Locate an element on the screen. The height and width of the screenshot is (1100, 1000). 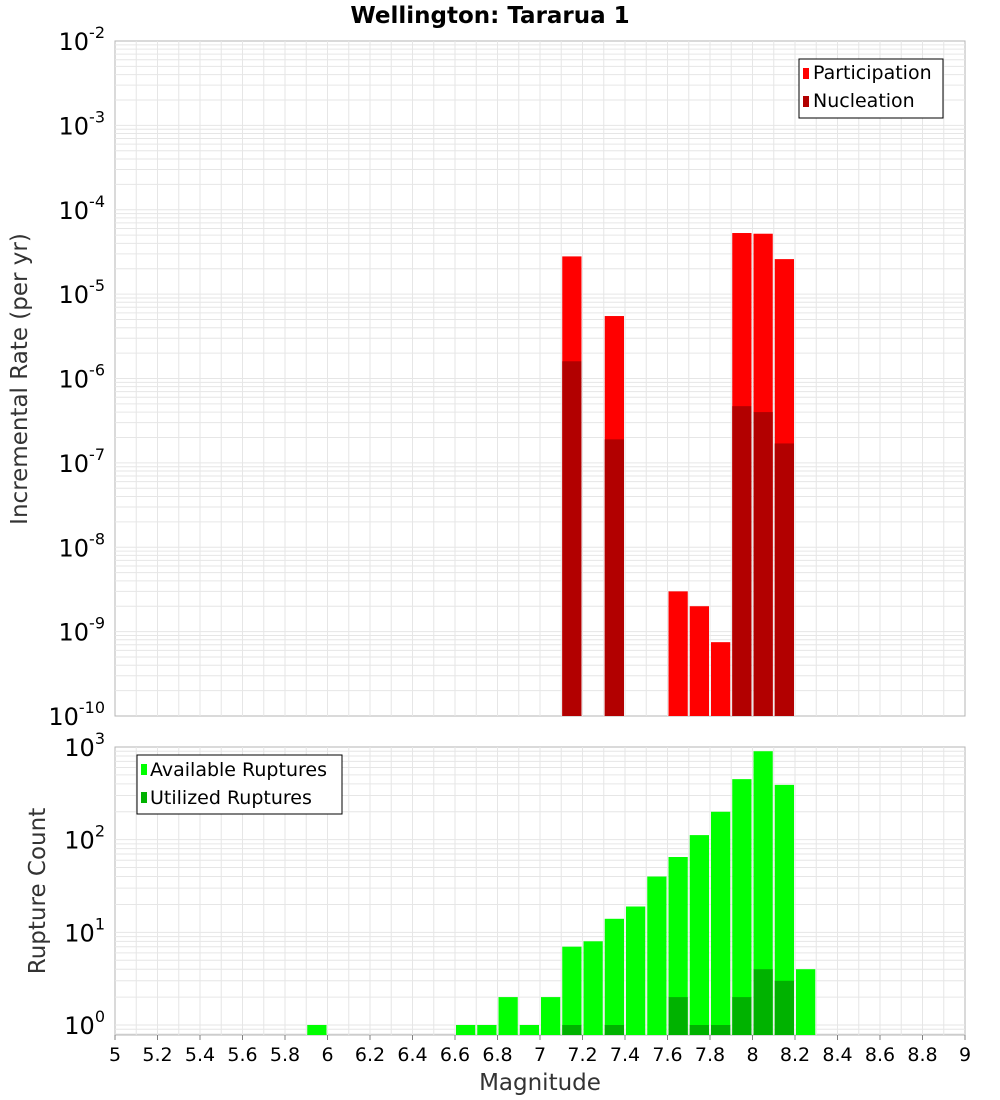
count-legend-box is located at coordinates (239, 784).